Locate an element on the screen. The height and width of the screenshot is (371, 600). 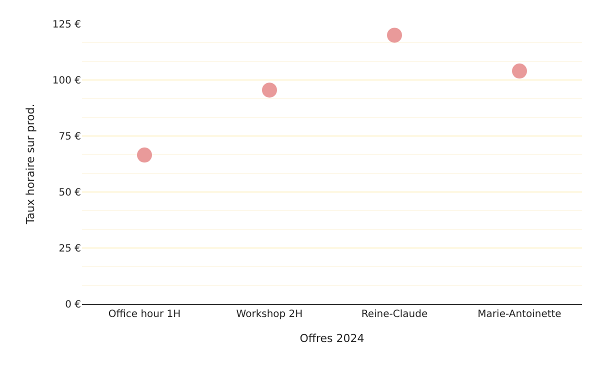
y-tick-label: 25 € is located at coordinates (69, 249).